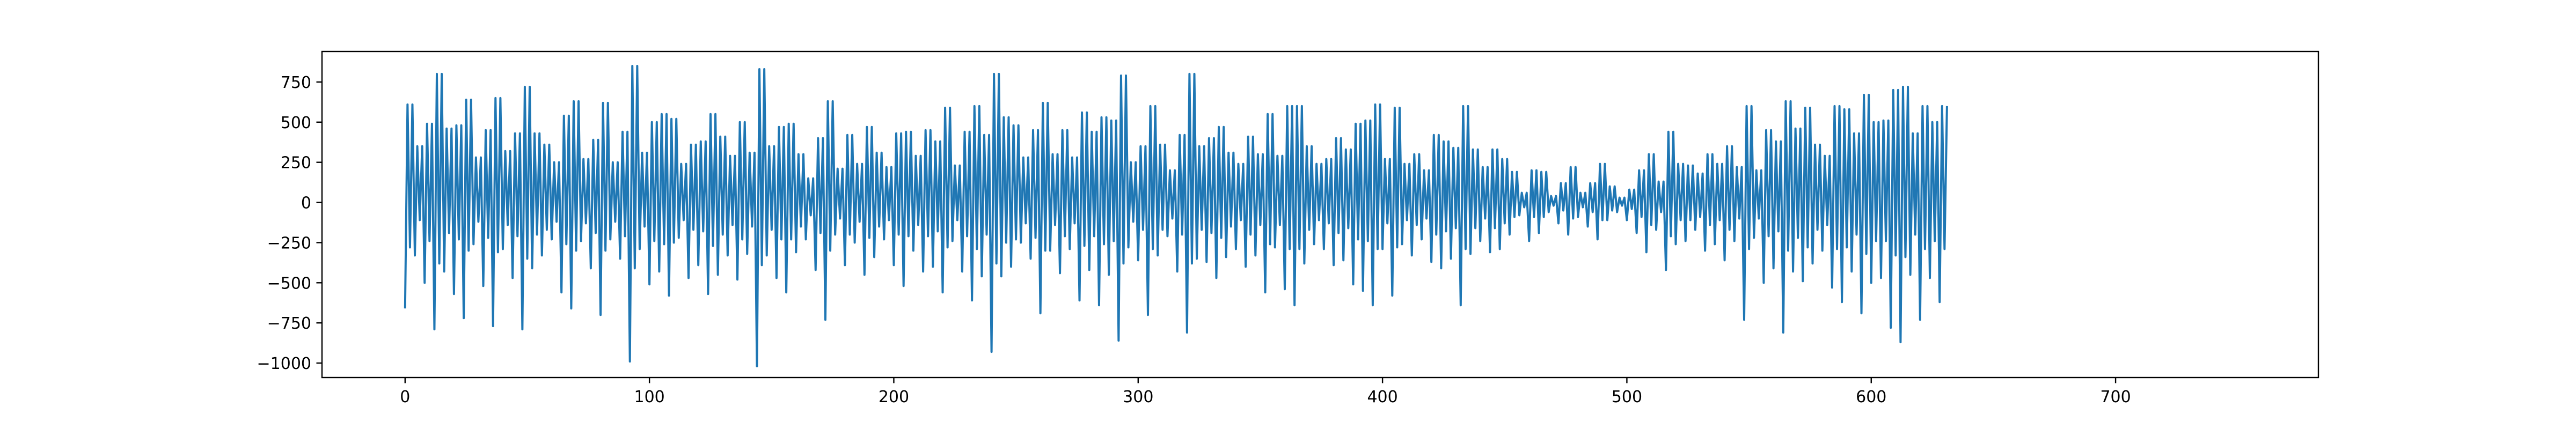 The height and width of the screenshot is (429, 2576). Describe the element at coordinates (649, 397) in the screenshot. I see `x-tick-label: 100` at that location.